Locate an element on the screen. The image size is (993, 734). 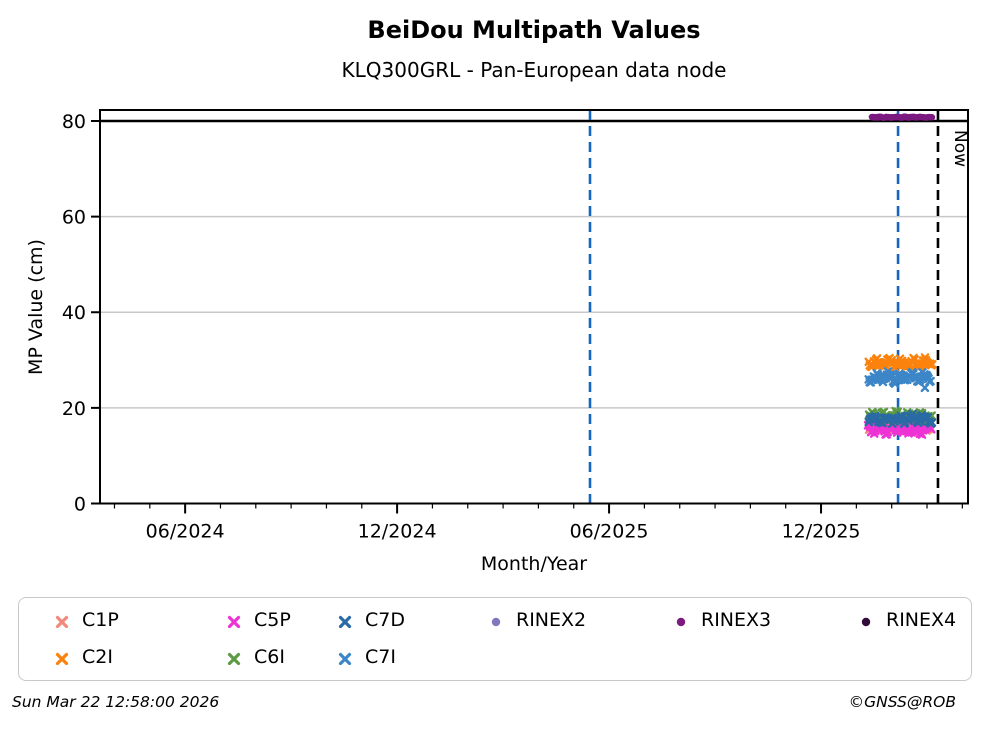
chart-title: BeiDou Multipath Values is located at coordinates (534, 30).